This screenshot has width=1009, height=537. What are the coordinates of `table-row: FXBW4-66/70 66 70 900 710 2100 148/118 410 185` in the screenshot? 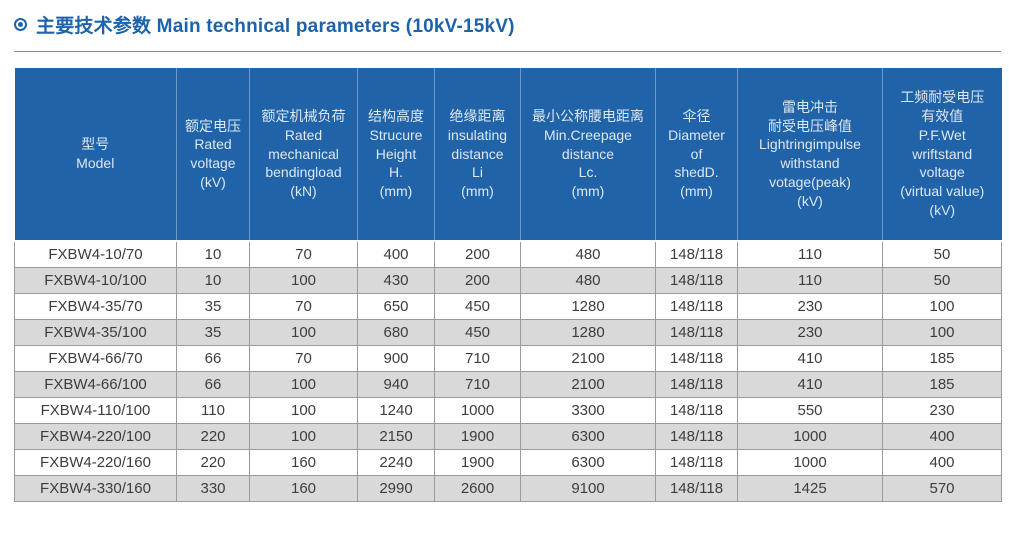 It's located at (508, 358).